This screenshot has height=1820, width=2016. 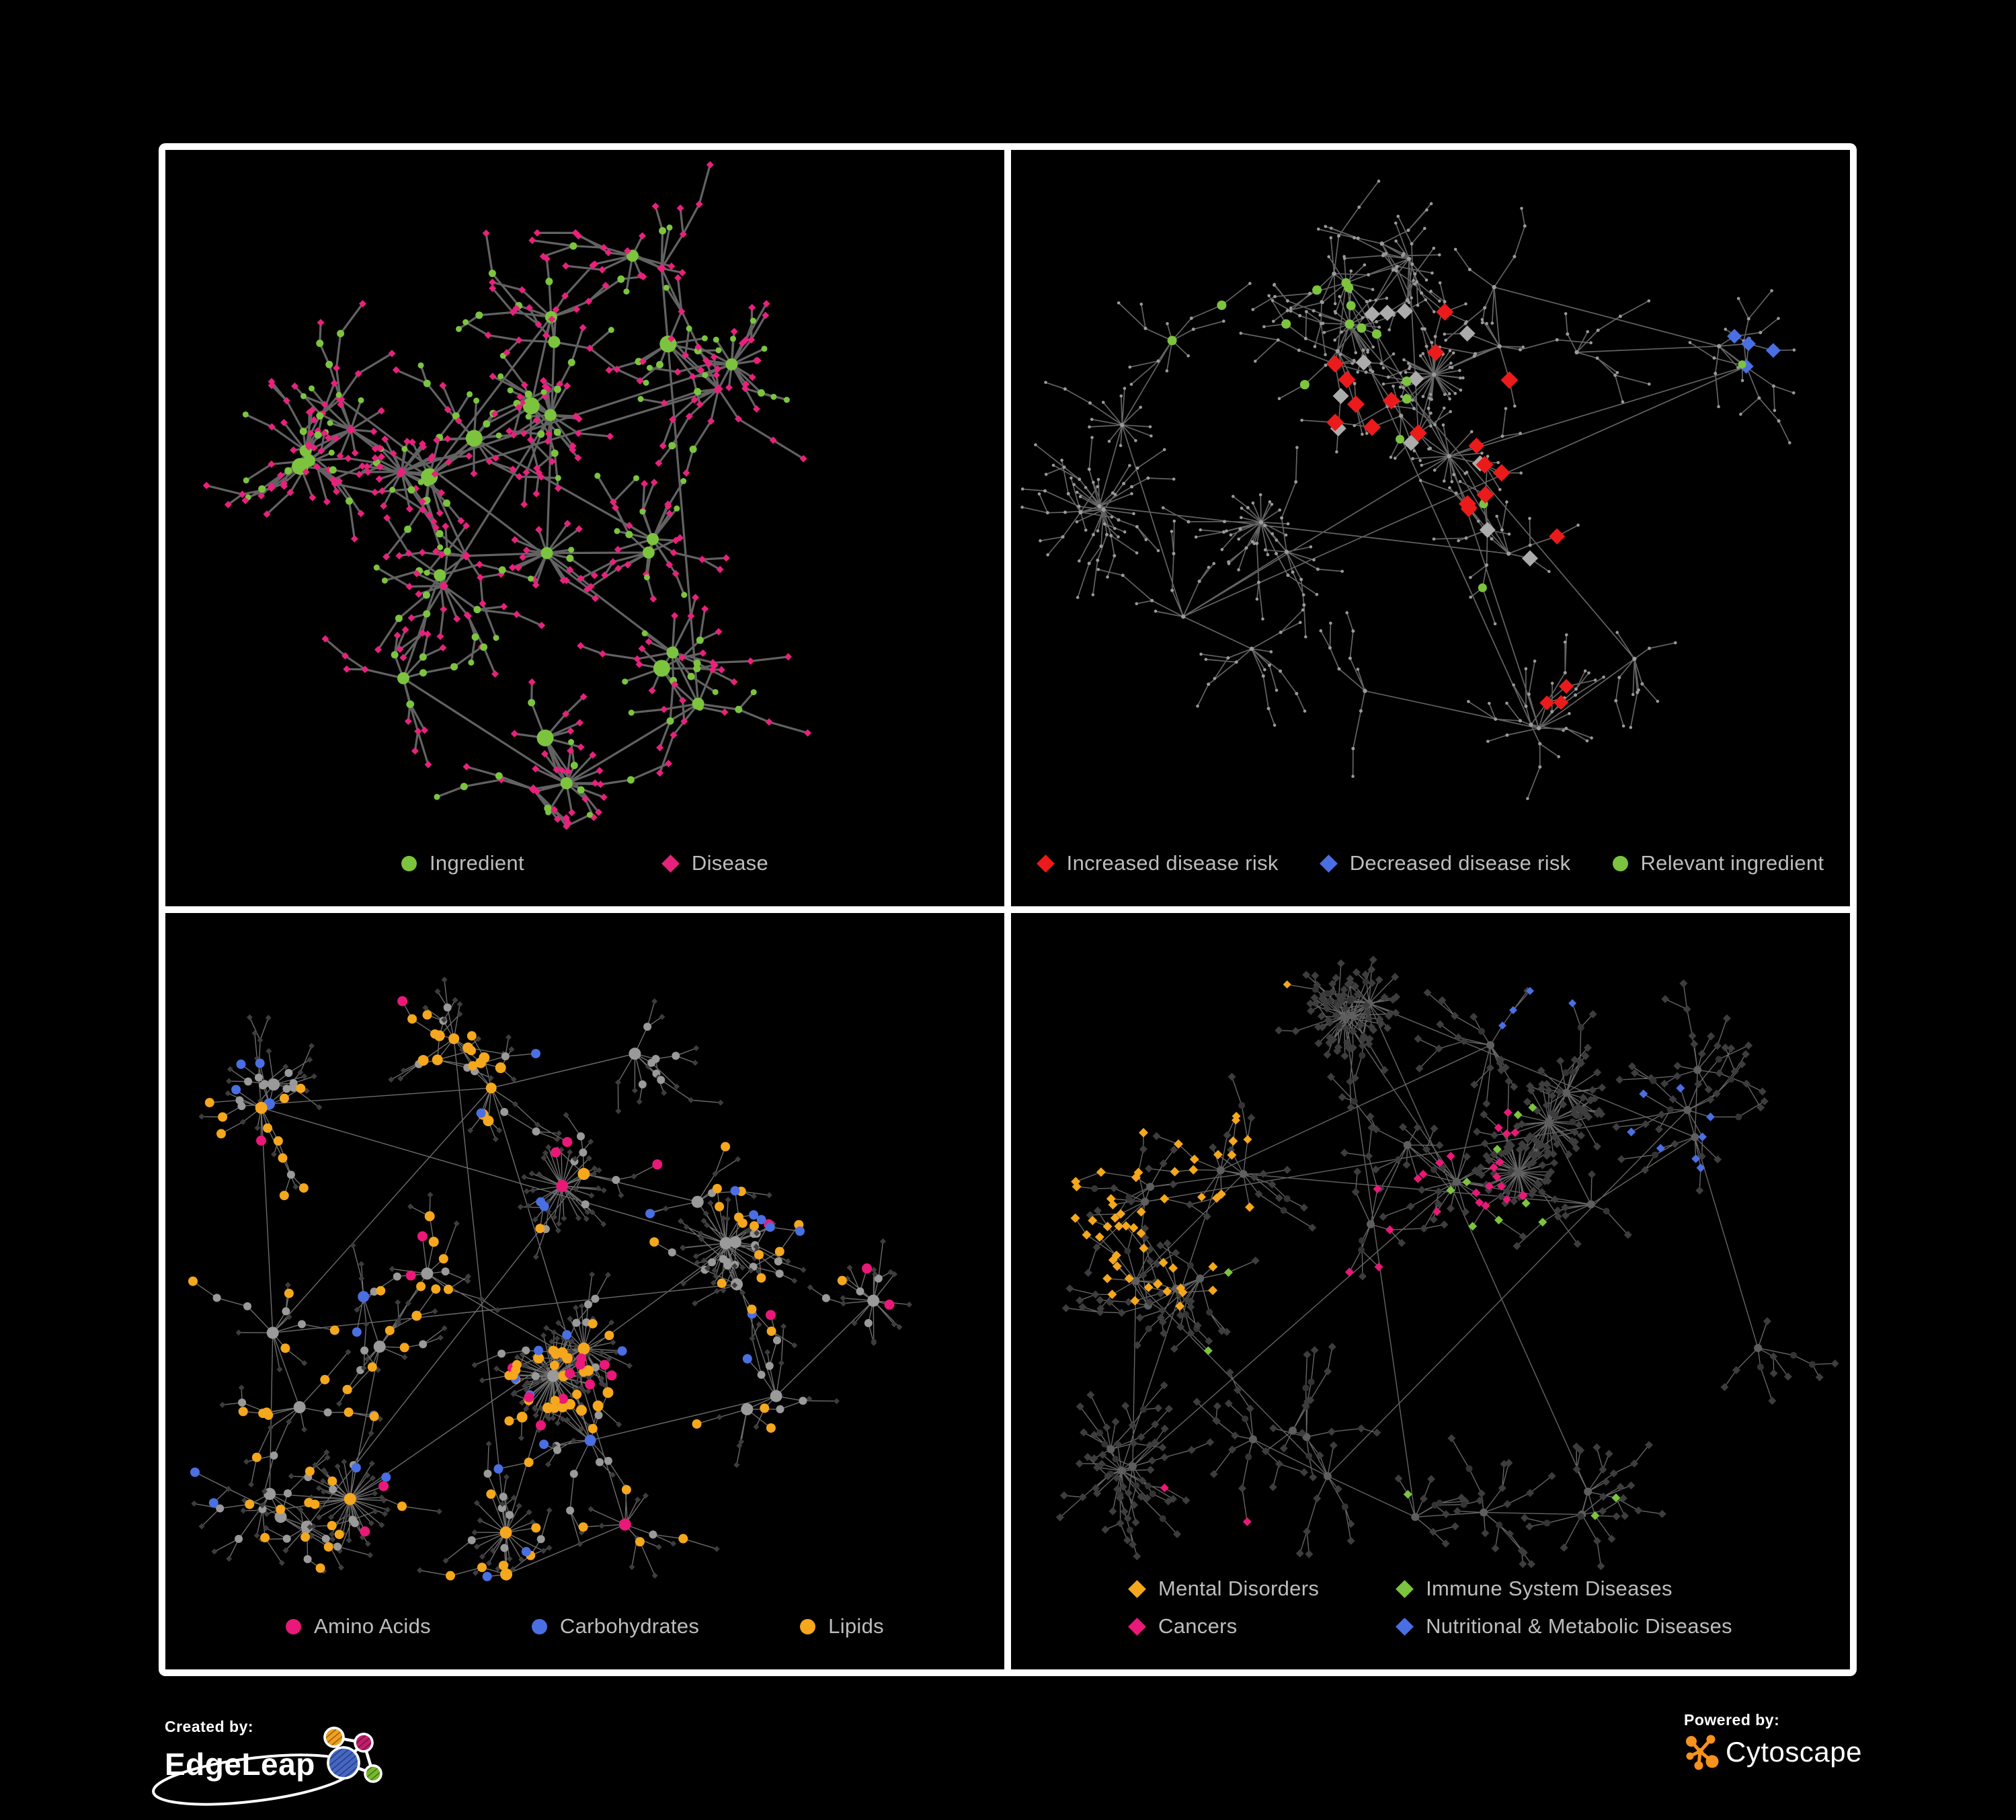 I want to click on legend-label: Carbohydrates, so click(x=629, y=1626).